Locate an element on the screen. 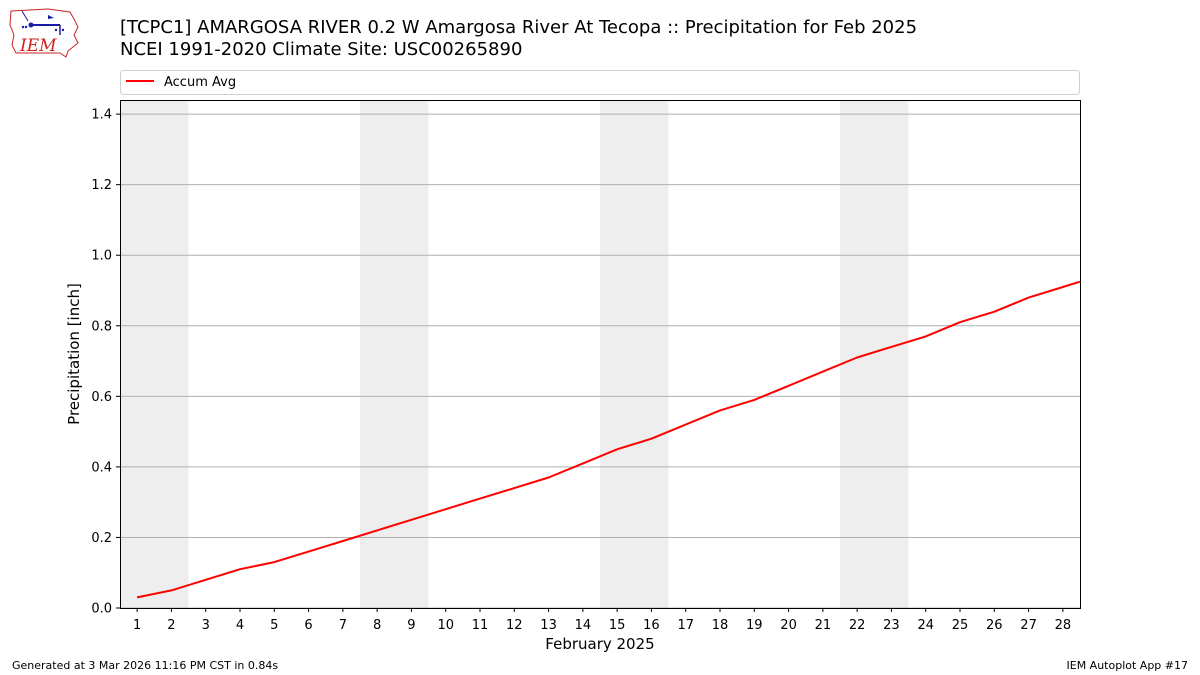 The image size is (1200, 675). x-tick-label: 26 is located at coordinates (994, 625).